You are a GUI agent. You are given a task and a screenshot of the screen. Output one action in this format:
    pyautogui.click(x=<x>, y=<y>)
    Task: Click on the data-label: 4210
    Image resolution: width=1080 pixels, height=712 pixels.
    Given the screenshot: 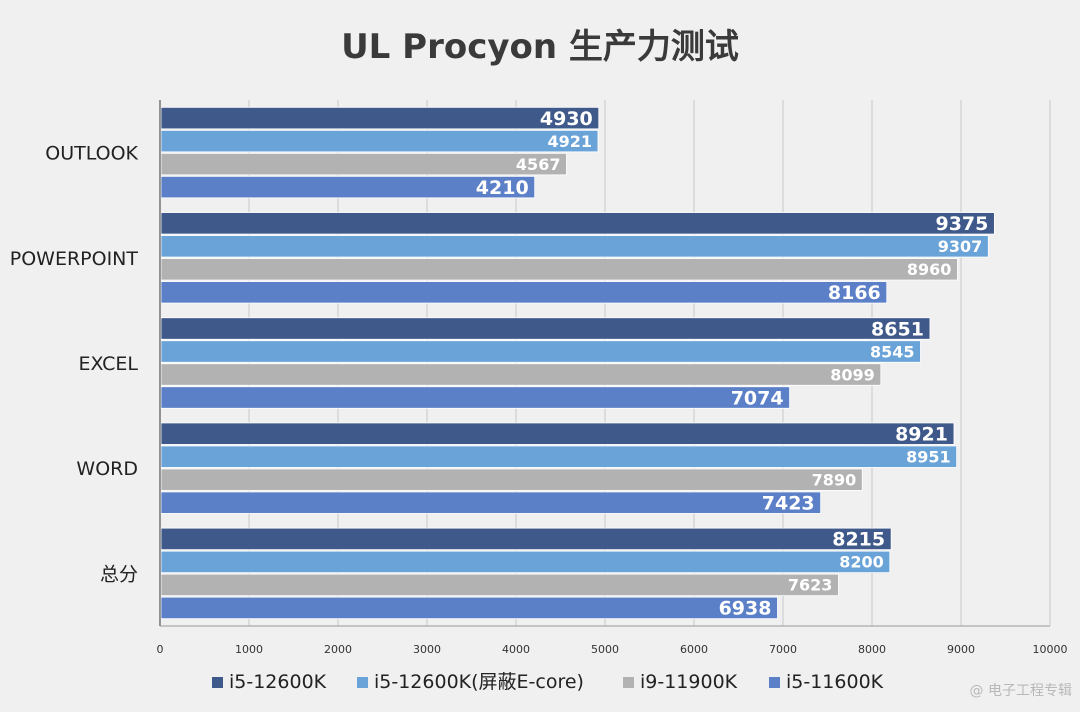 What is the action you would take?
    pyautogui.click(x=502, y=188)
    